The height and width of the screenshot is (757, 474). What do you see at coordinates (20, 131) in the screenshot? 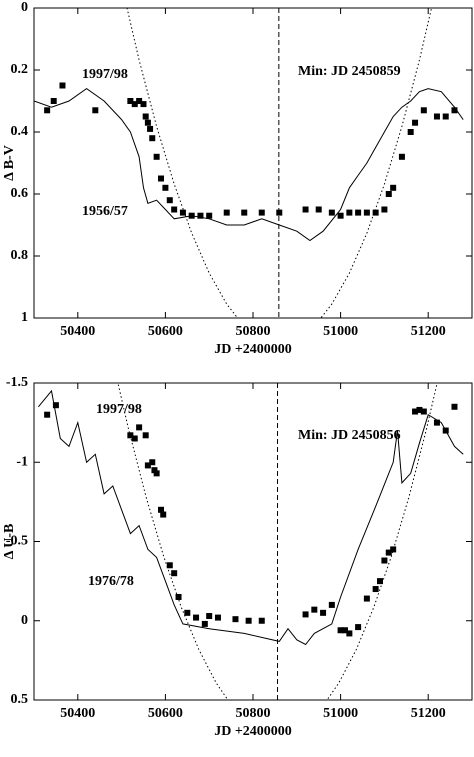
I see `y-tick-label: 0.4` at bounding box center [20, 131].